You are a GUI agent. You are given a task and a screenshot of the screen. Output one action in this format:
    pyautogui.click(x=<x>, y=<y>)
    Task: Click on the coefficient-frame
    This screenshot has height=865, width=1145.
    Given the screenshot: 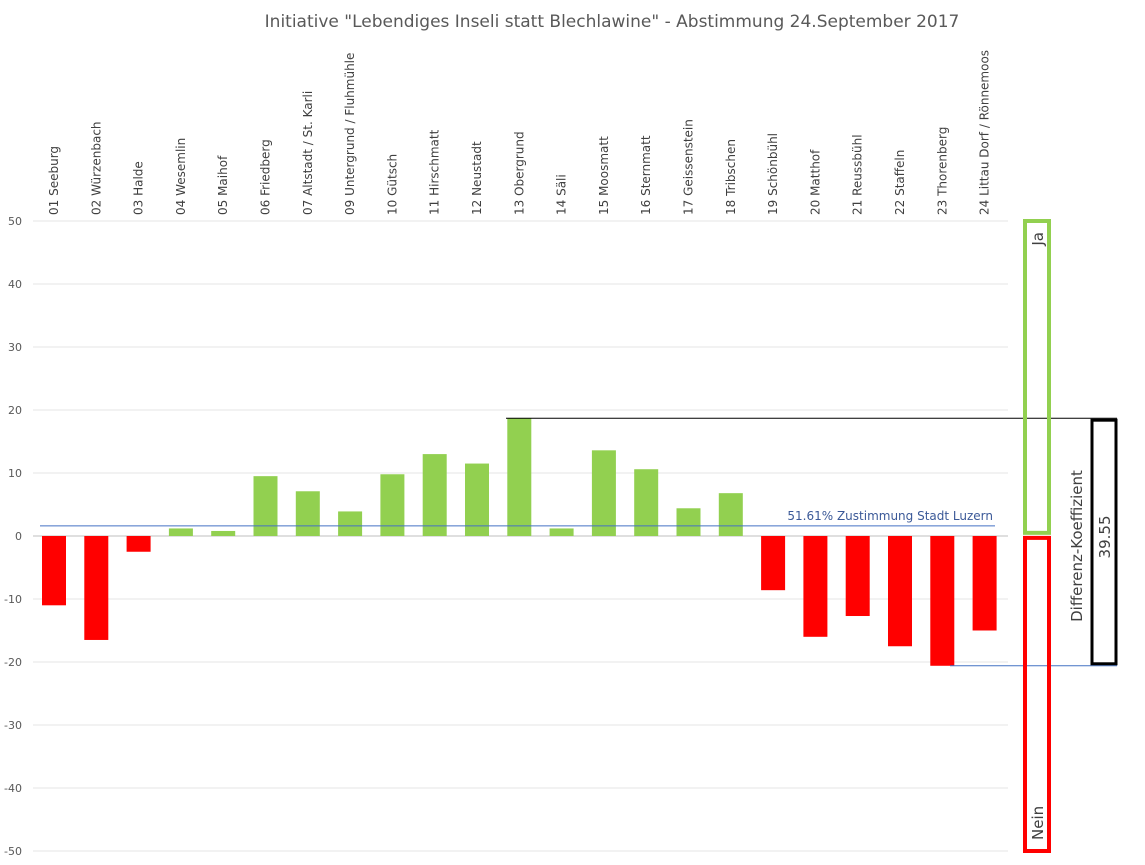 What is the action you would take?
    pyautogui.click(x=1104, y=542)
    